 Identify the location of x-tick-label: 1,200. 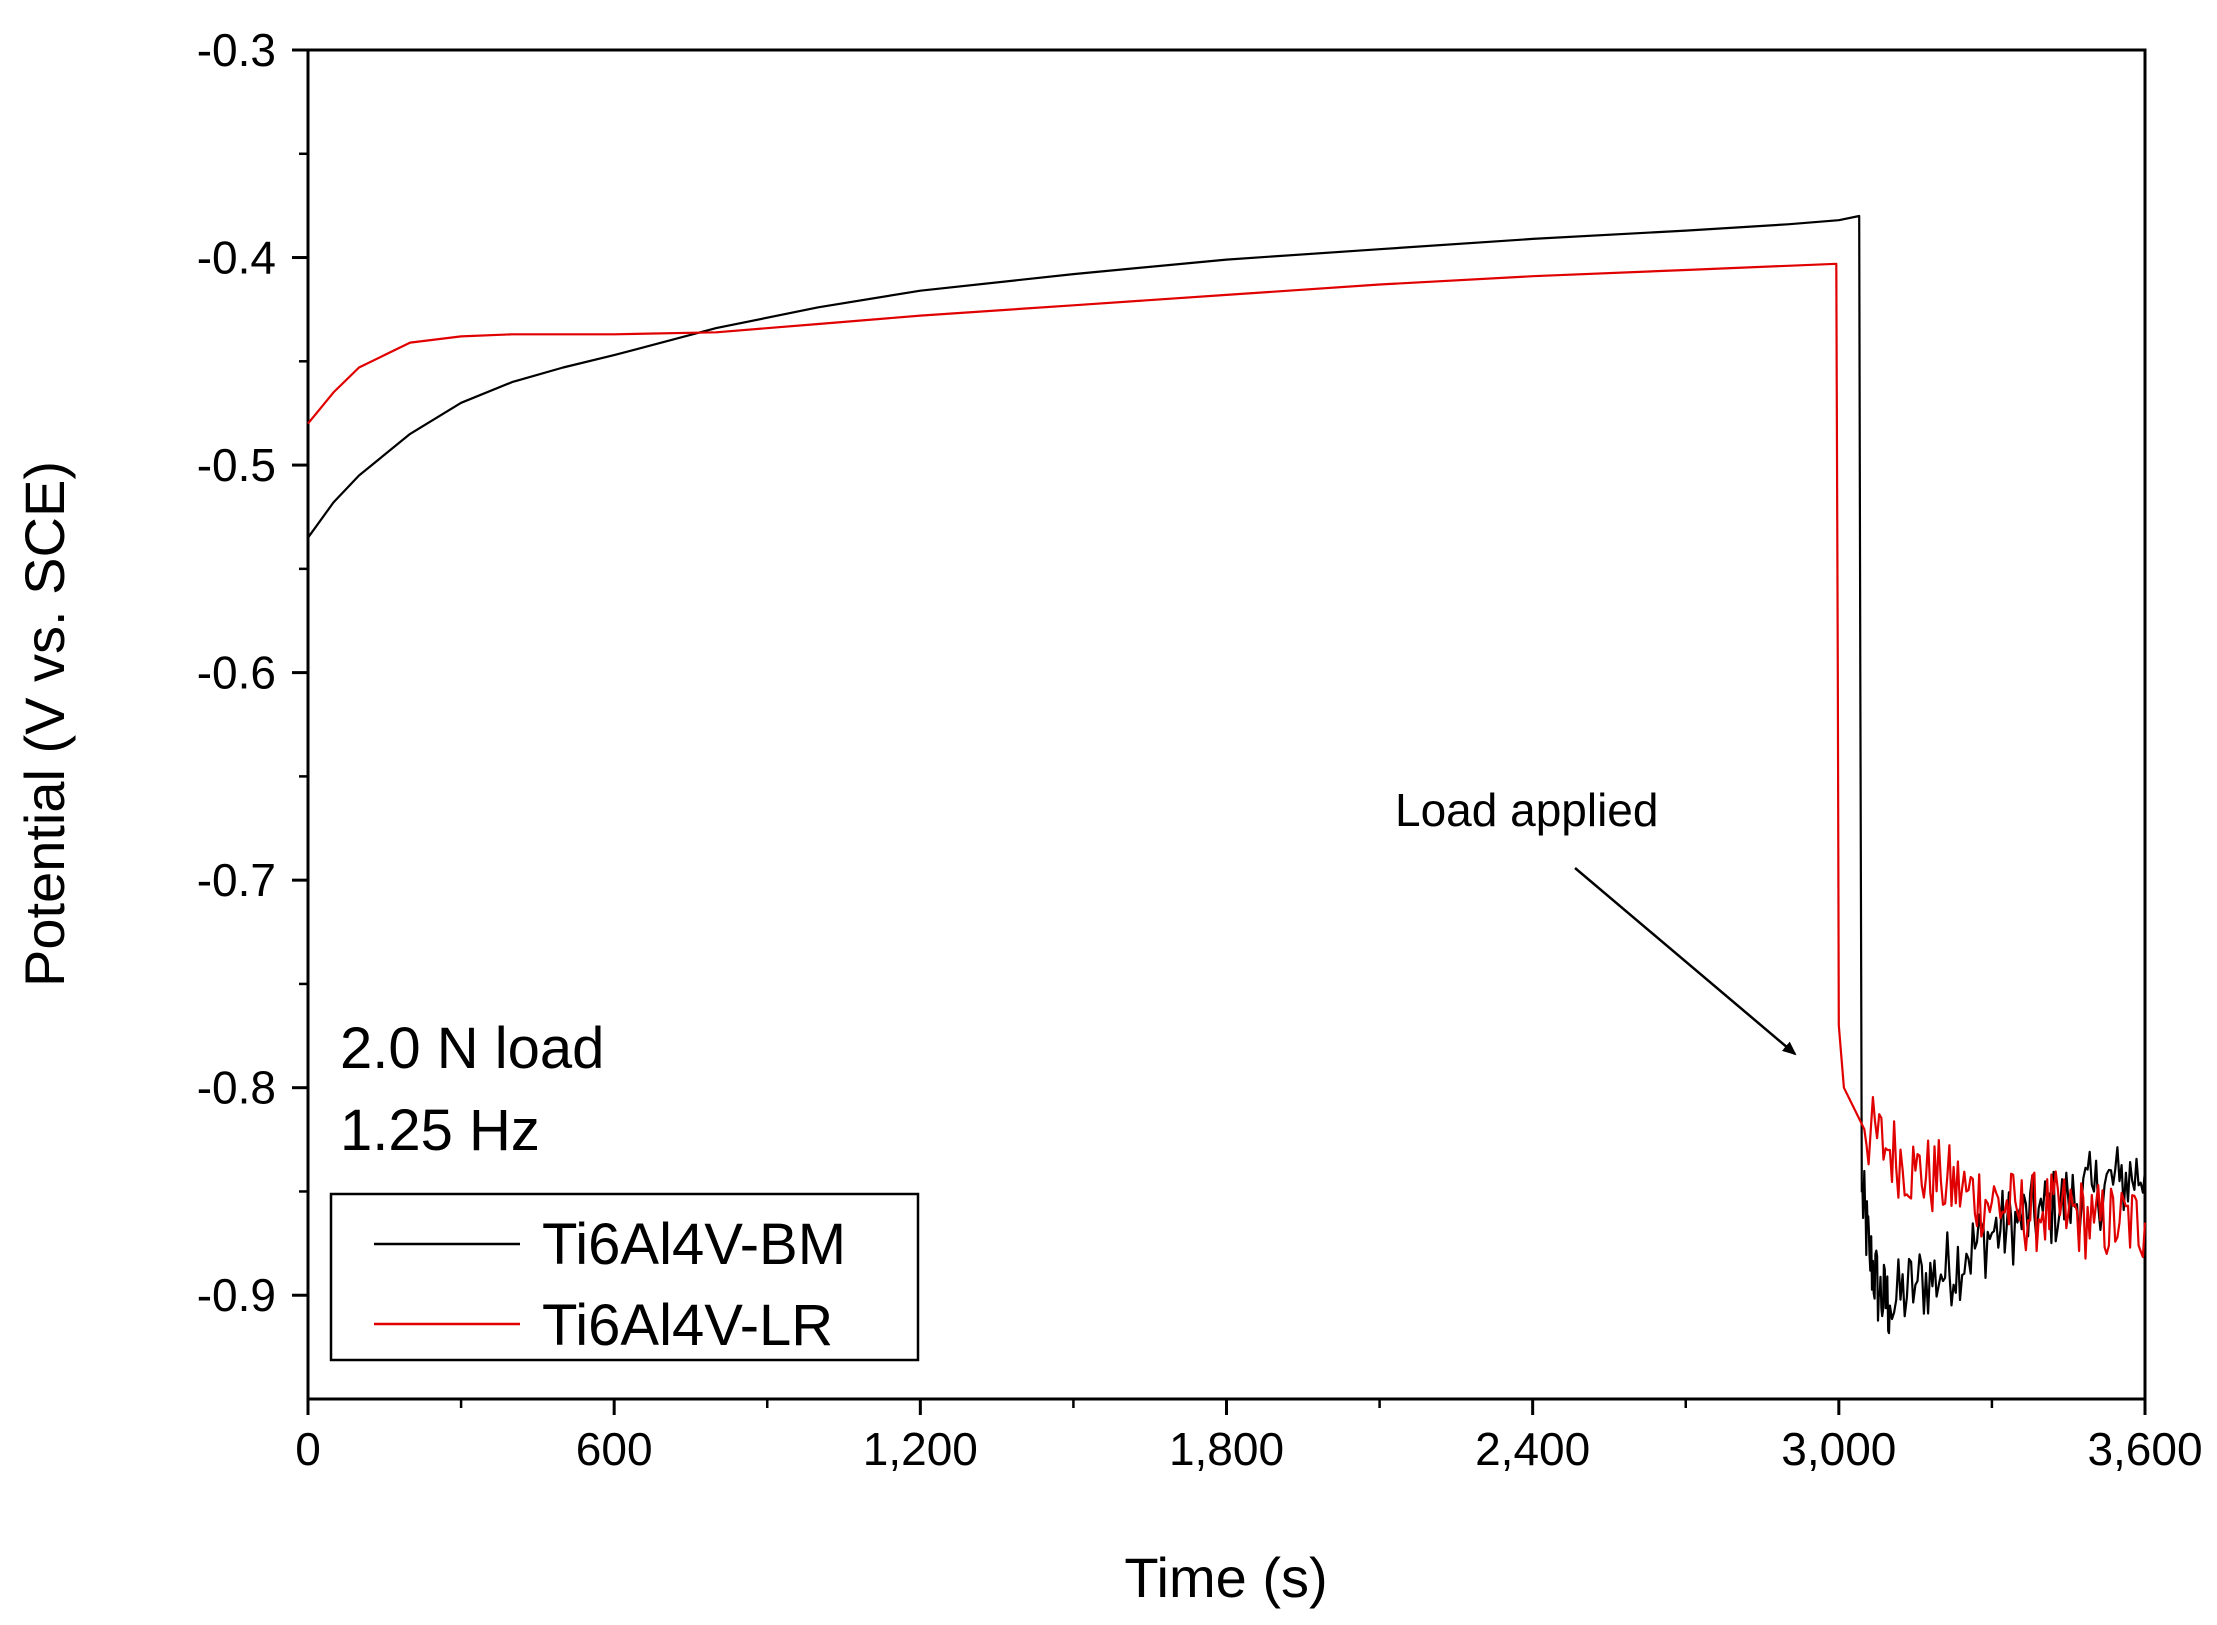
(920, 1449).